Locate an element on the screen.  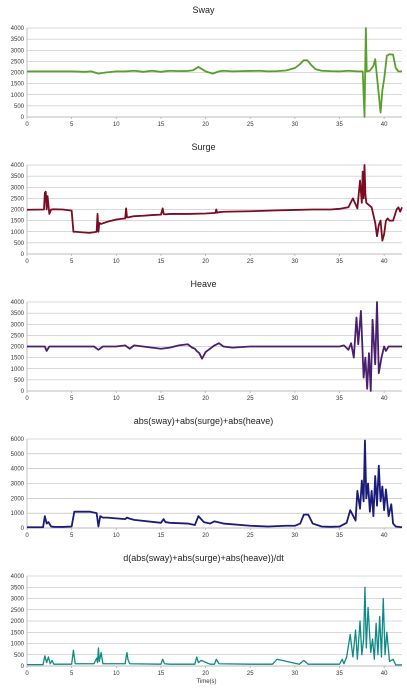
chart-title: Surge is located at coordinates (203, 147).